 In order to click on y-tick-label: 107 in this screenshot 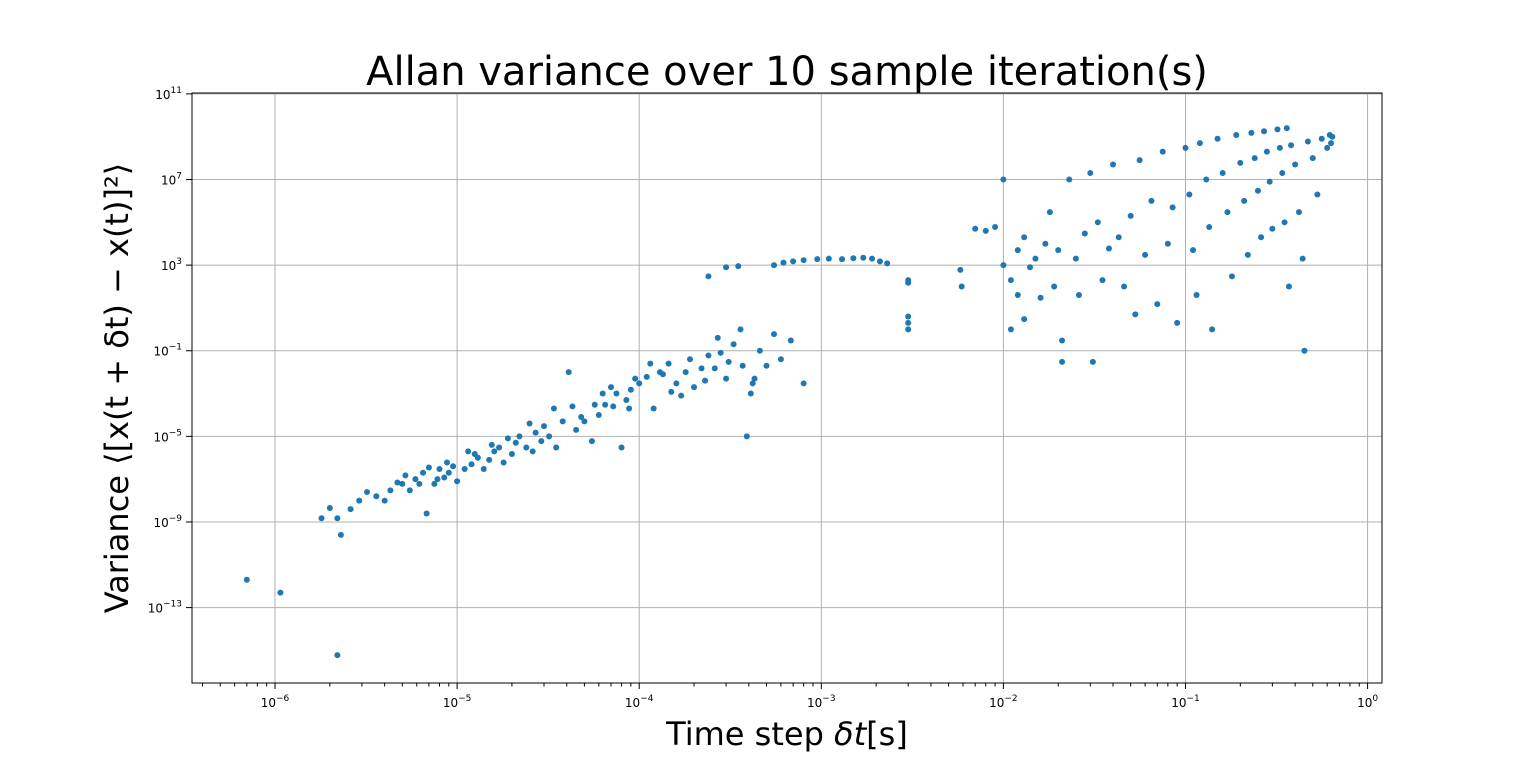, I will do `click(171, 180)`.